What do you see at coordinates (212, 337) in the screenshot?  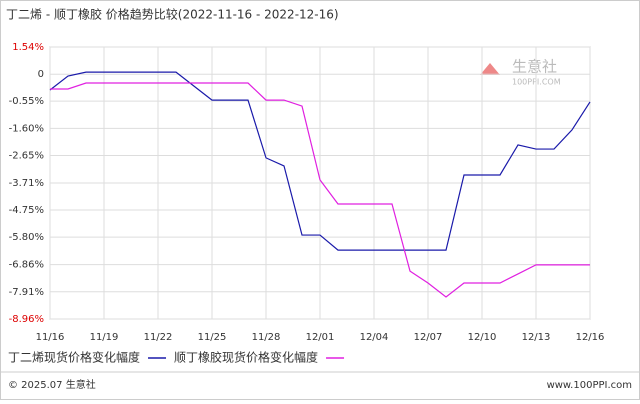 I see `x-tick-label: 11/25` at bounding box center [212, 337].